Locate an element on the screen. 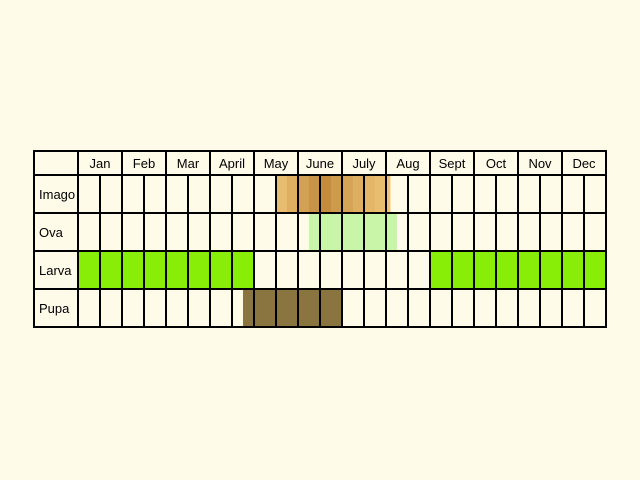 This screenshot has width=640, height=480. stage-label-imago: Imago is located at coordinates (57, 194).